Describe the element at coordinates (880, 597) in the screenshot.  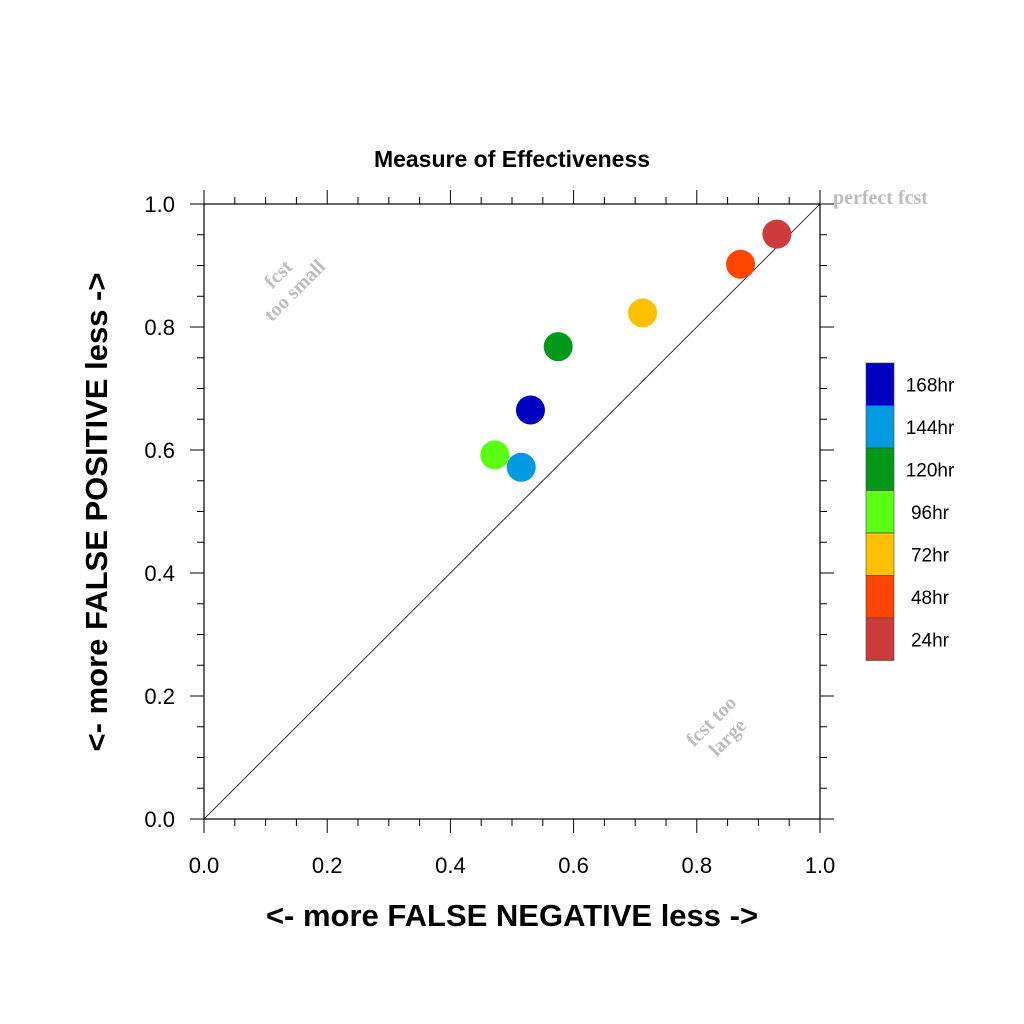
I see `legend-swatch-48hr` at that location.